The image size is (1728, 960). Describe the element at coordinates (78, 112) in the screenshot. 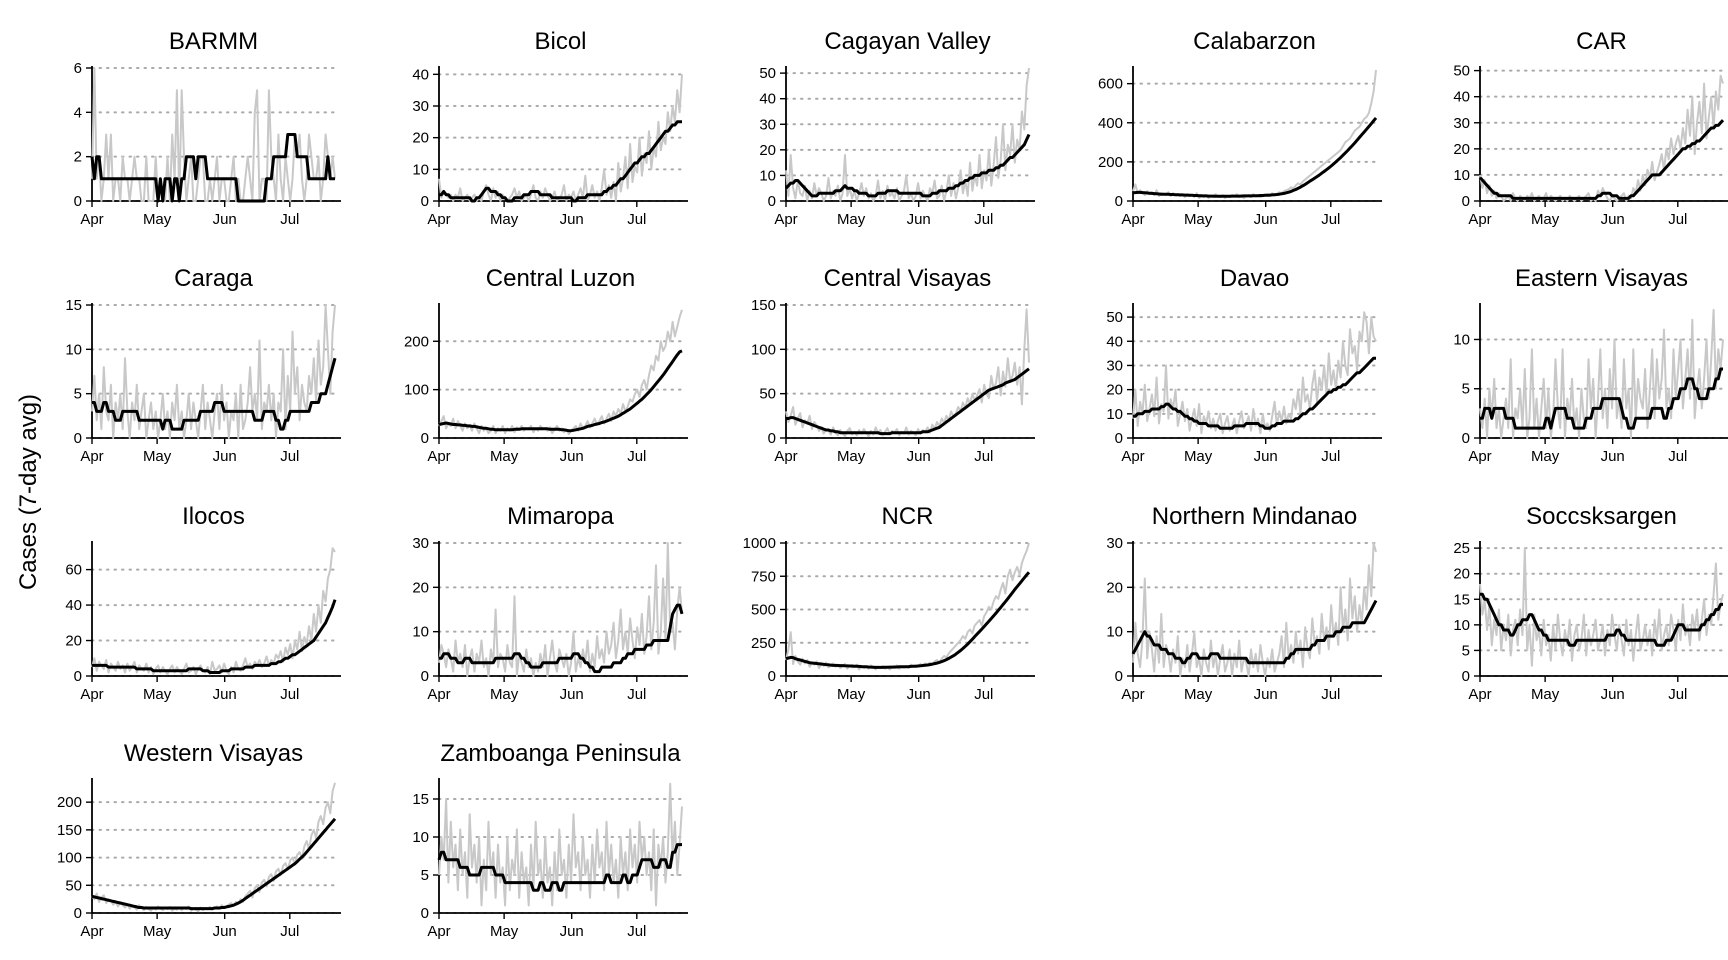

I see `y-tick-label: 4` at that location.